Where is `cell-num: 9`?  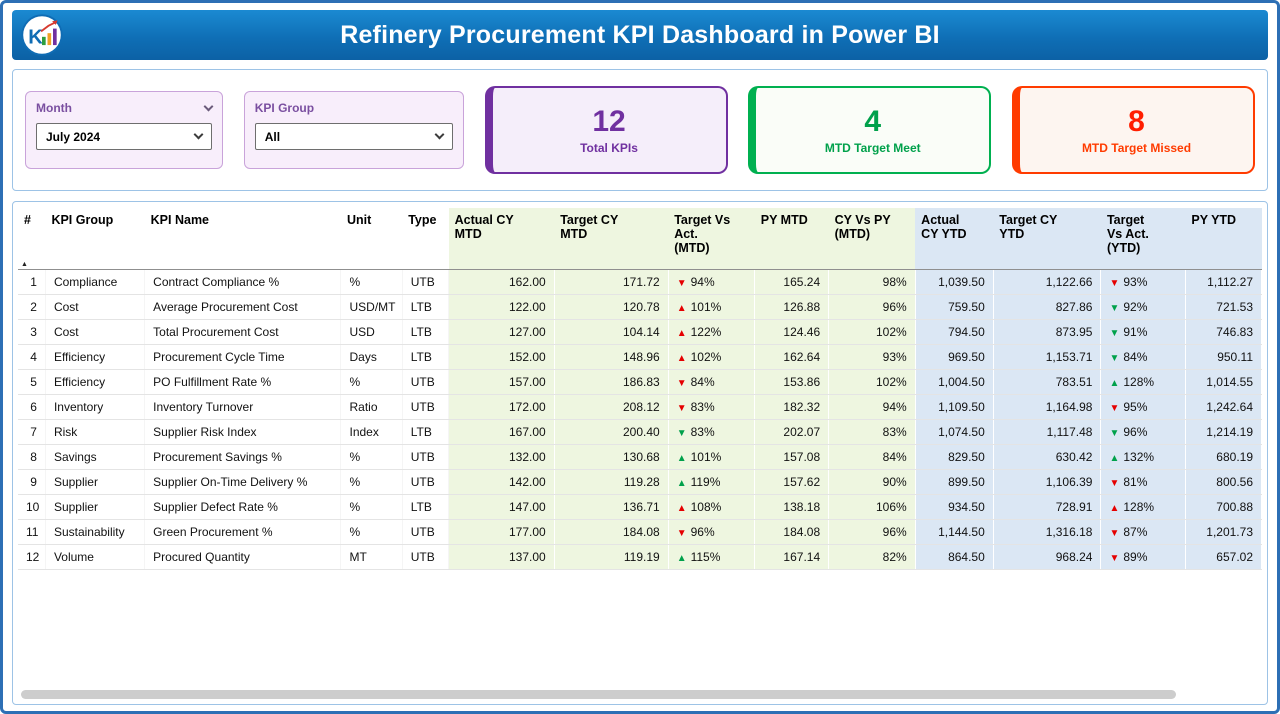
cell-num: 9 is located at coordinates (32, 482).